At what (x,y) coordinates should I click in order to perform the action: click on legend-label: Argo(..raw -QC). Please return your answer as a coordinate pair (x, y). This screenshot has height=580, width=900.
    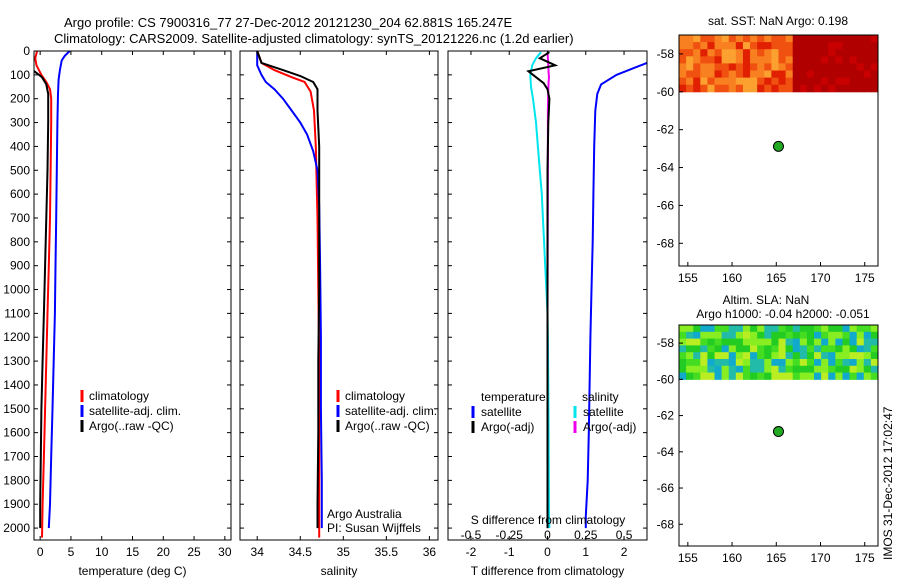
    Looking at the image, I should click on (131, 426).